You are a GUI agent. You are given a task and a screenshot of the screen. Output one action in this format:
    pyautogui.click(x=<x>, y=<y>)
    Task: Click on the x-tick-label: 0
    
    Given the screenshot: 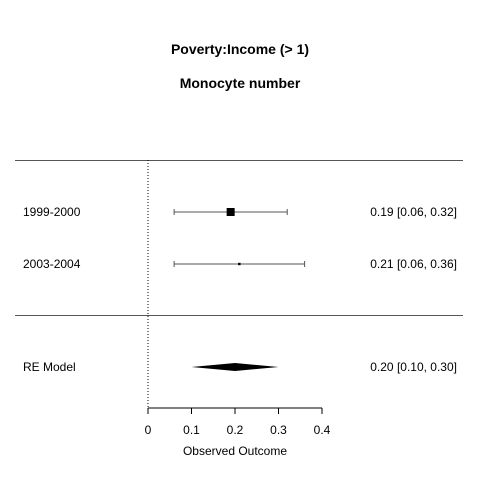 What is the action you would take?
    pyautogui.click(x=148, y=430)
    